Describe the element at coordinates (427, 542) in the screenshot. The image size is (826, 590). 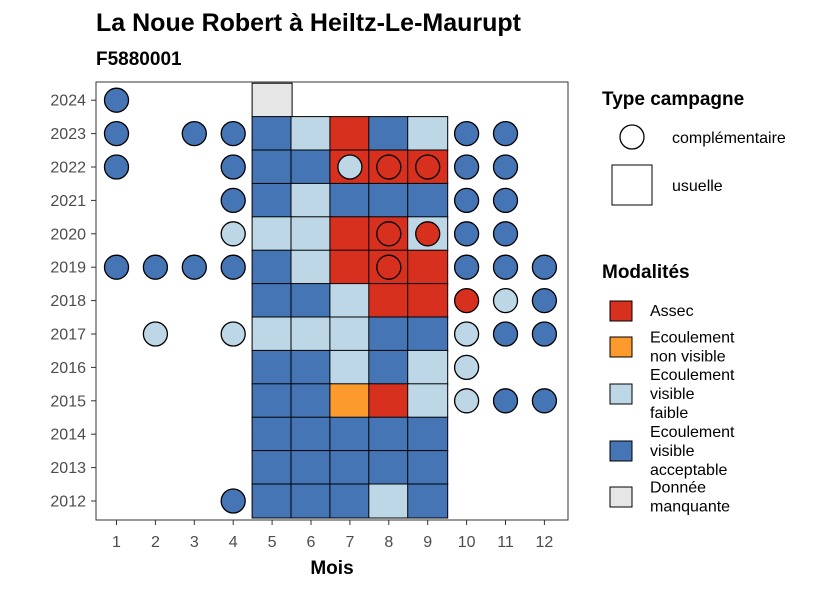
I see `x-tick-label-9: 9` at that location.